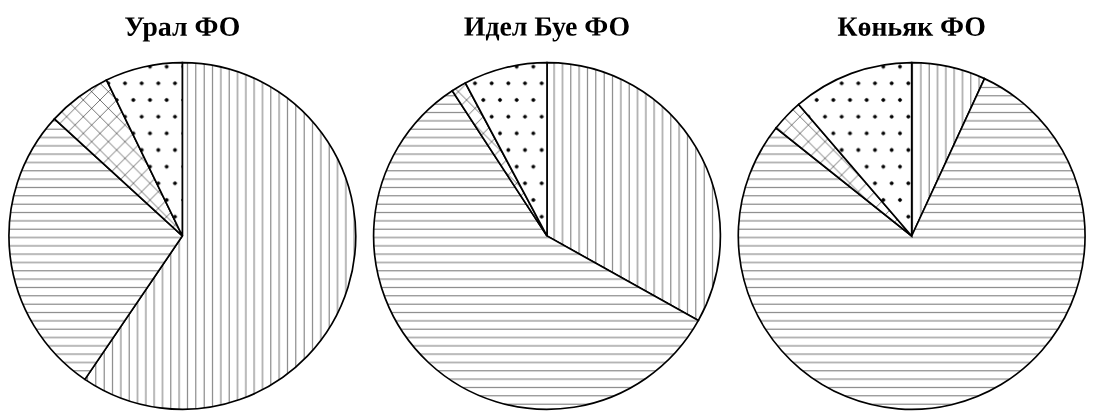 The image size is (1094, 414). Describe the element at coordinates (546, 29) in the screenshot. I see `chart-title: Идел Буе ФО` at that location.